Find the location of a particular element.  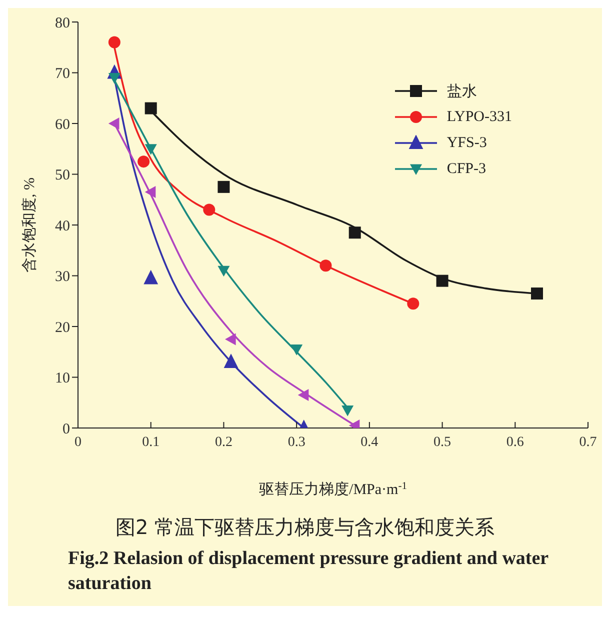

y-tick-label: 30 is located at coordinates (62, 277).